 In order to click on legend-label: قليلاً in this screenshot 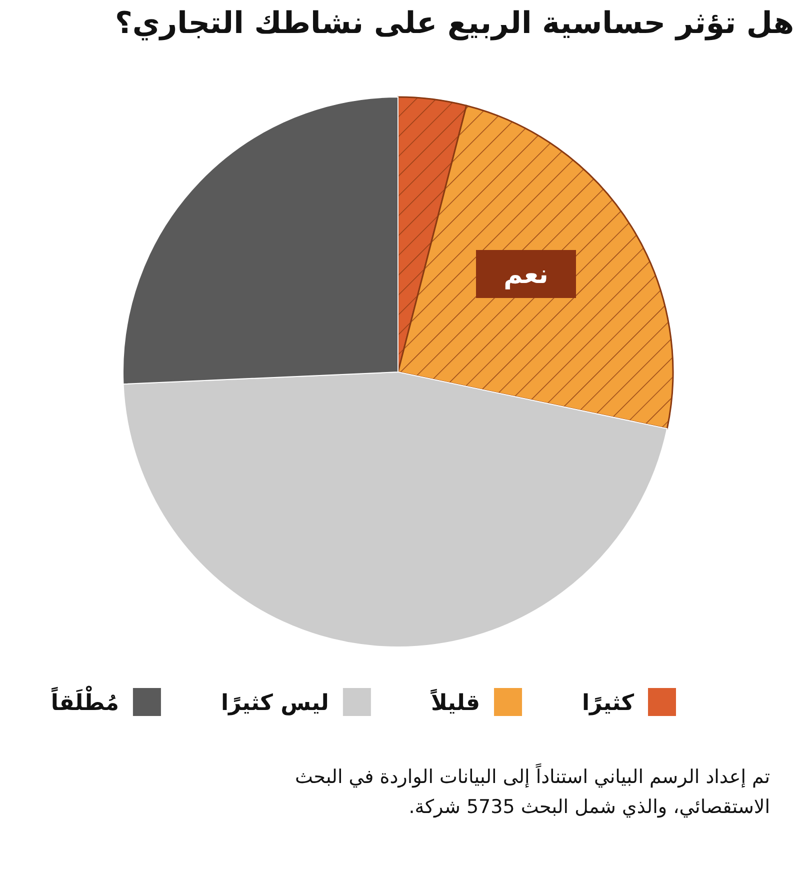, I will do `click(455, 702)`.